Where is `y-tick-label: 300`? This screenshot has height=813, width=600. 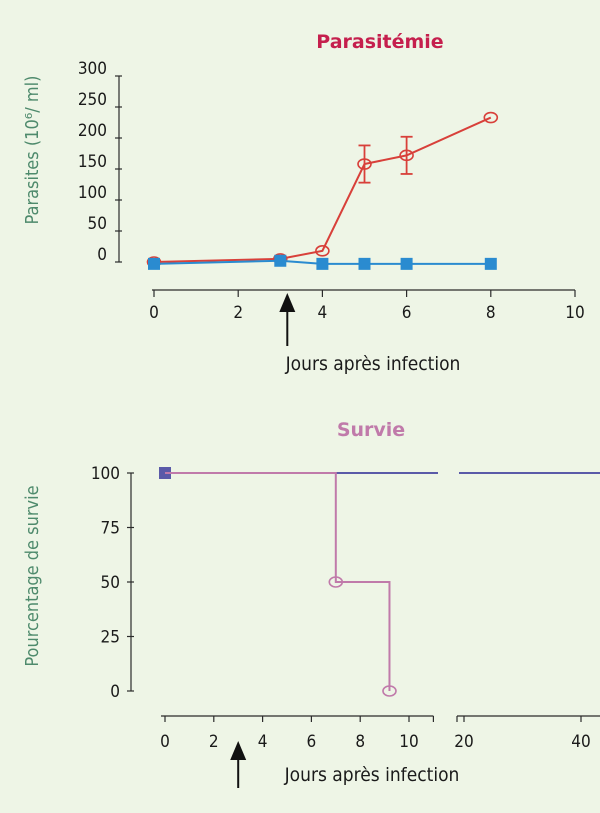
y-tick-label: 300 is located at coordinates (92, 69).